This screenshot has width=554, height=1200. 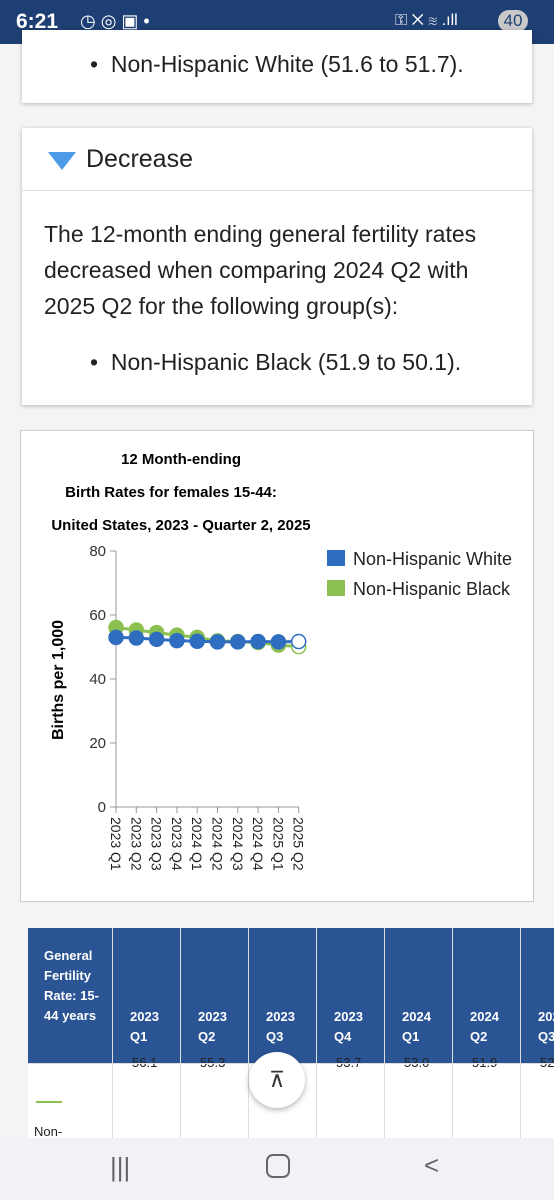 What do you see at coordinates (177, 844) in the screenshot?
I see `x-tick-label: 2023 Q4` at bounding box center [177, 844].